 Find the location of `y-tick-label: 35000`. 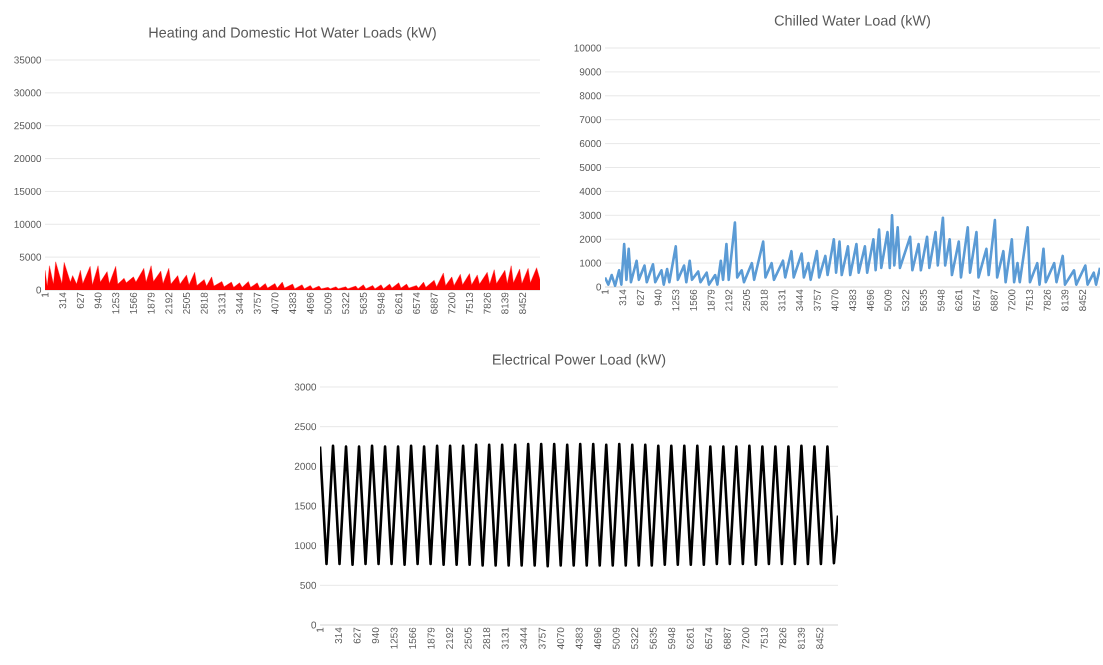

y-tick-label: 35000 is located at coordinates (28, 60).